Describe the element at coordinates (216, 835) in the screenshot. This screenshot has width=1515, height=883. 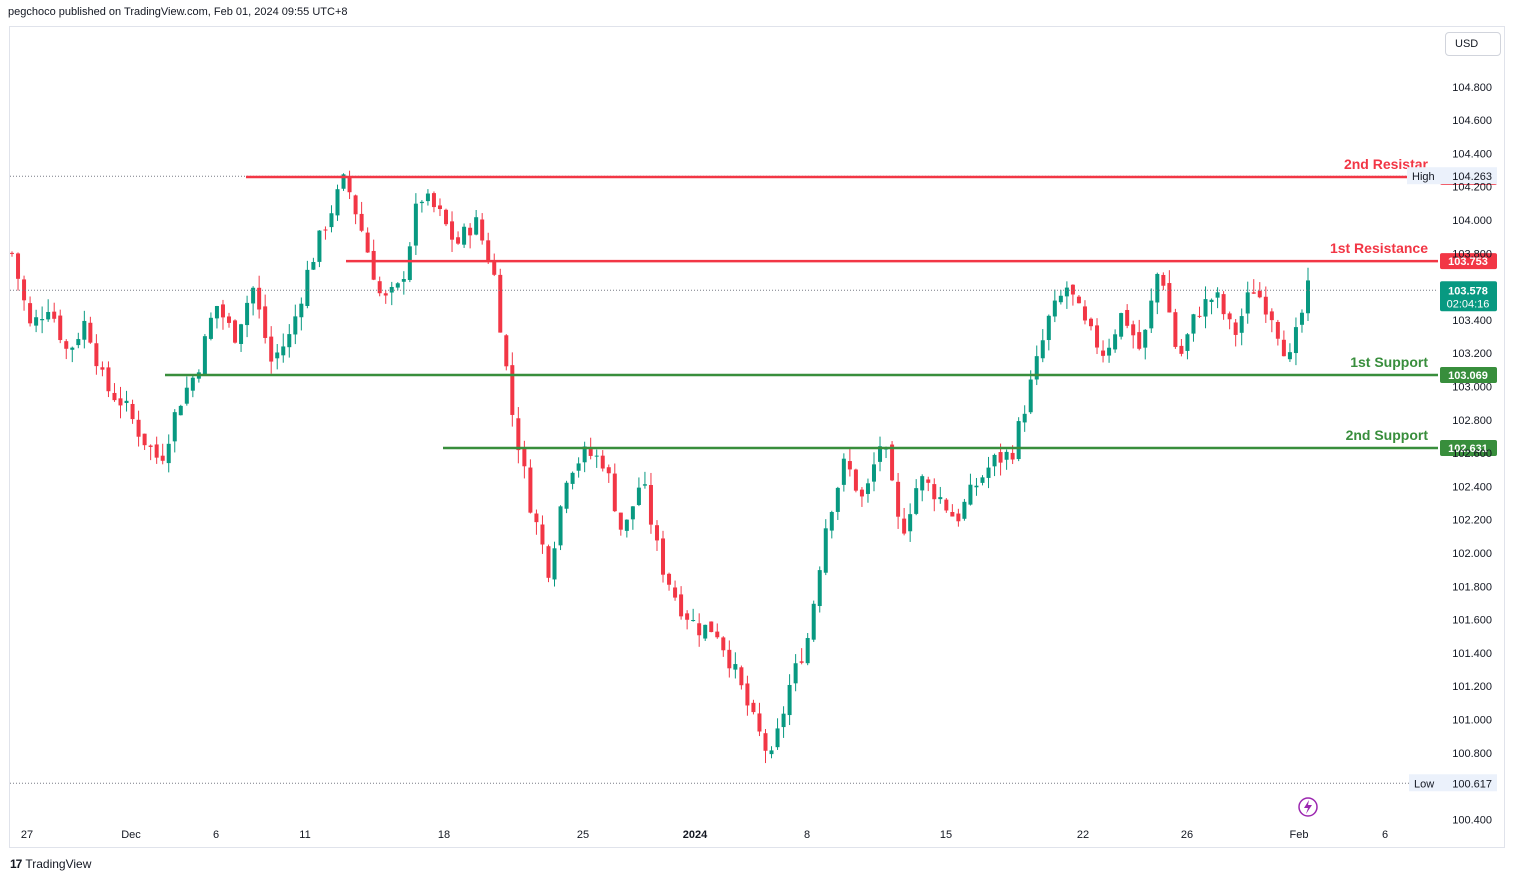
I see `time-tick-label: 6` at that location.